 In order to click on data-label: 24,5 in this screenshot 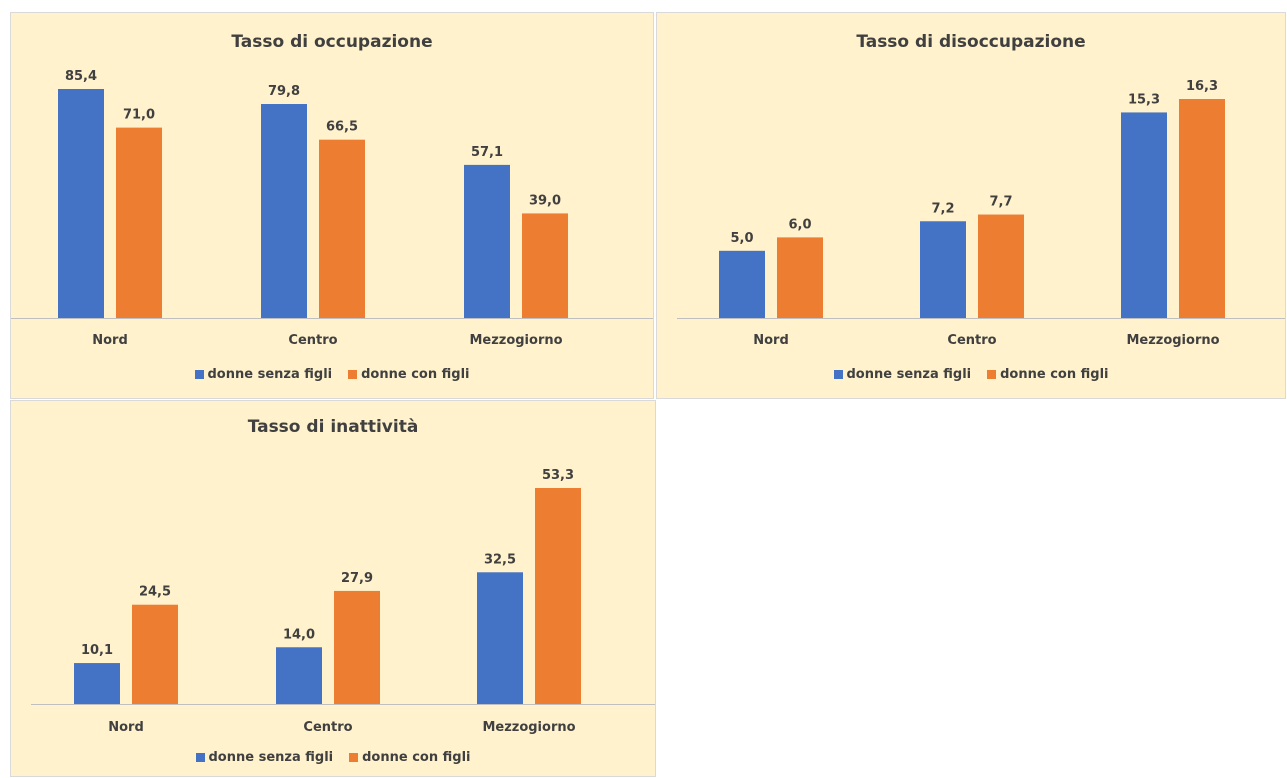, I will do `click(155, 592)`.